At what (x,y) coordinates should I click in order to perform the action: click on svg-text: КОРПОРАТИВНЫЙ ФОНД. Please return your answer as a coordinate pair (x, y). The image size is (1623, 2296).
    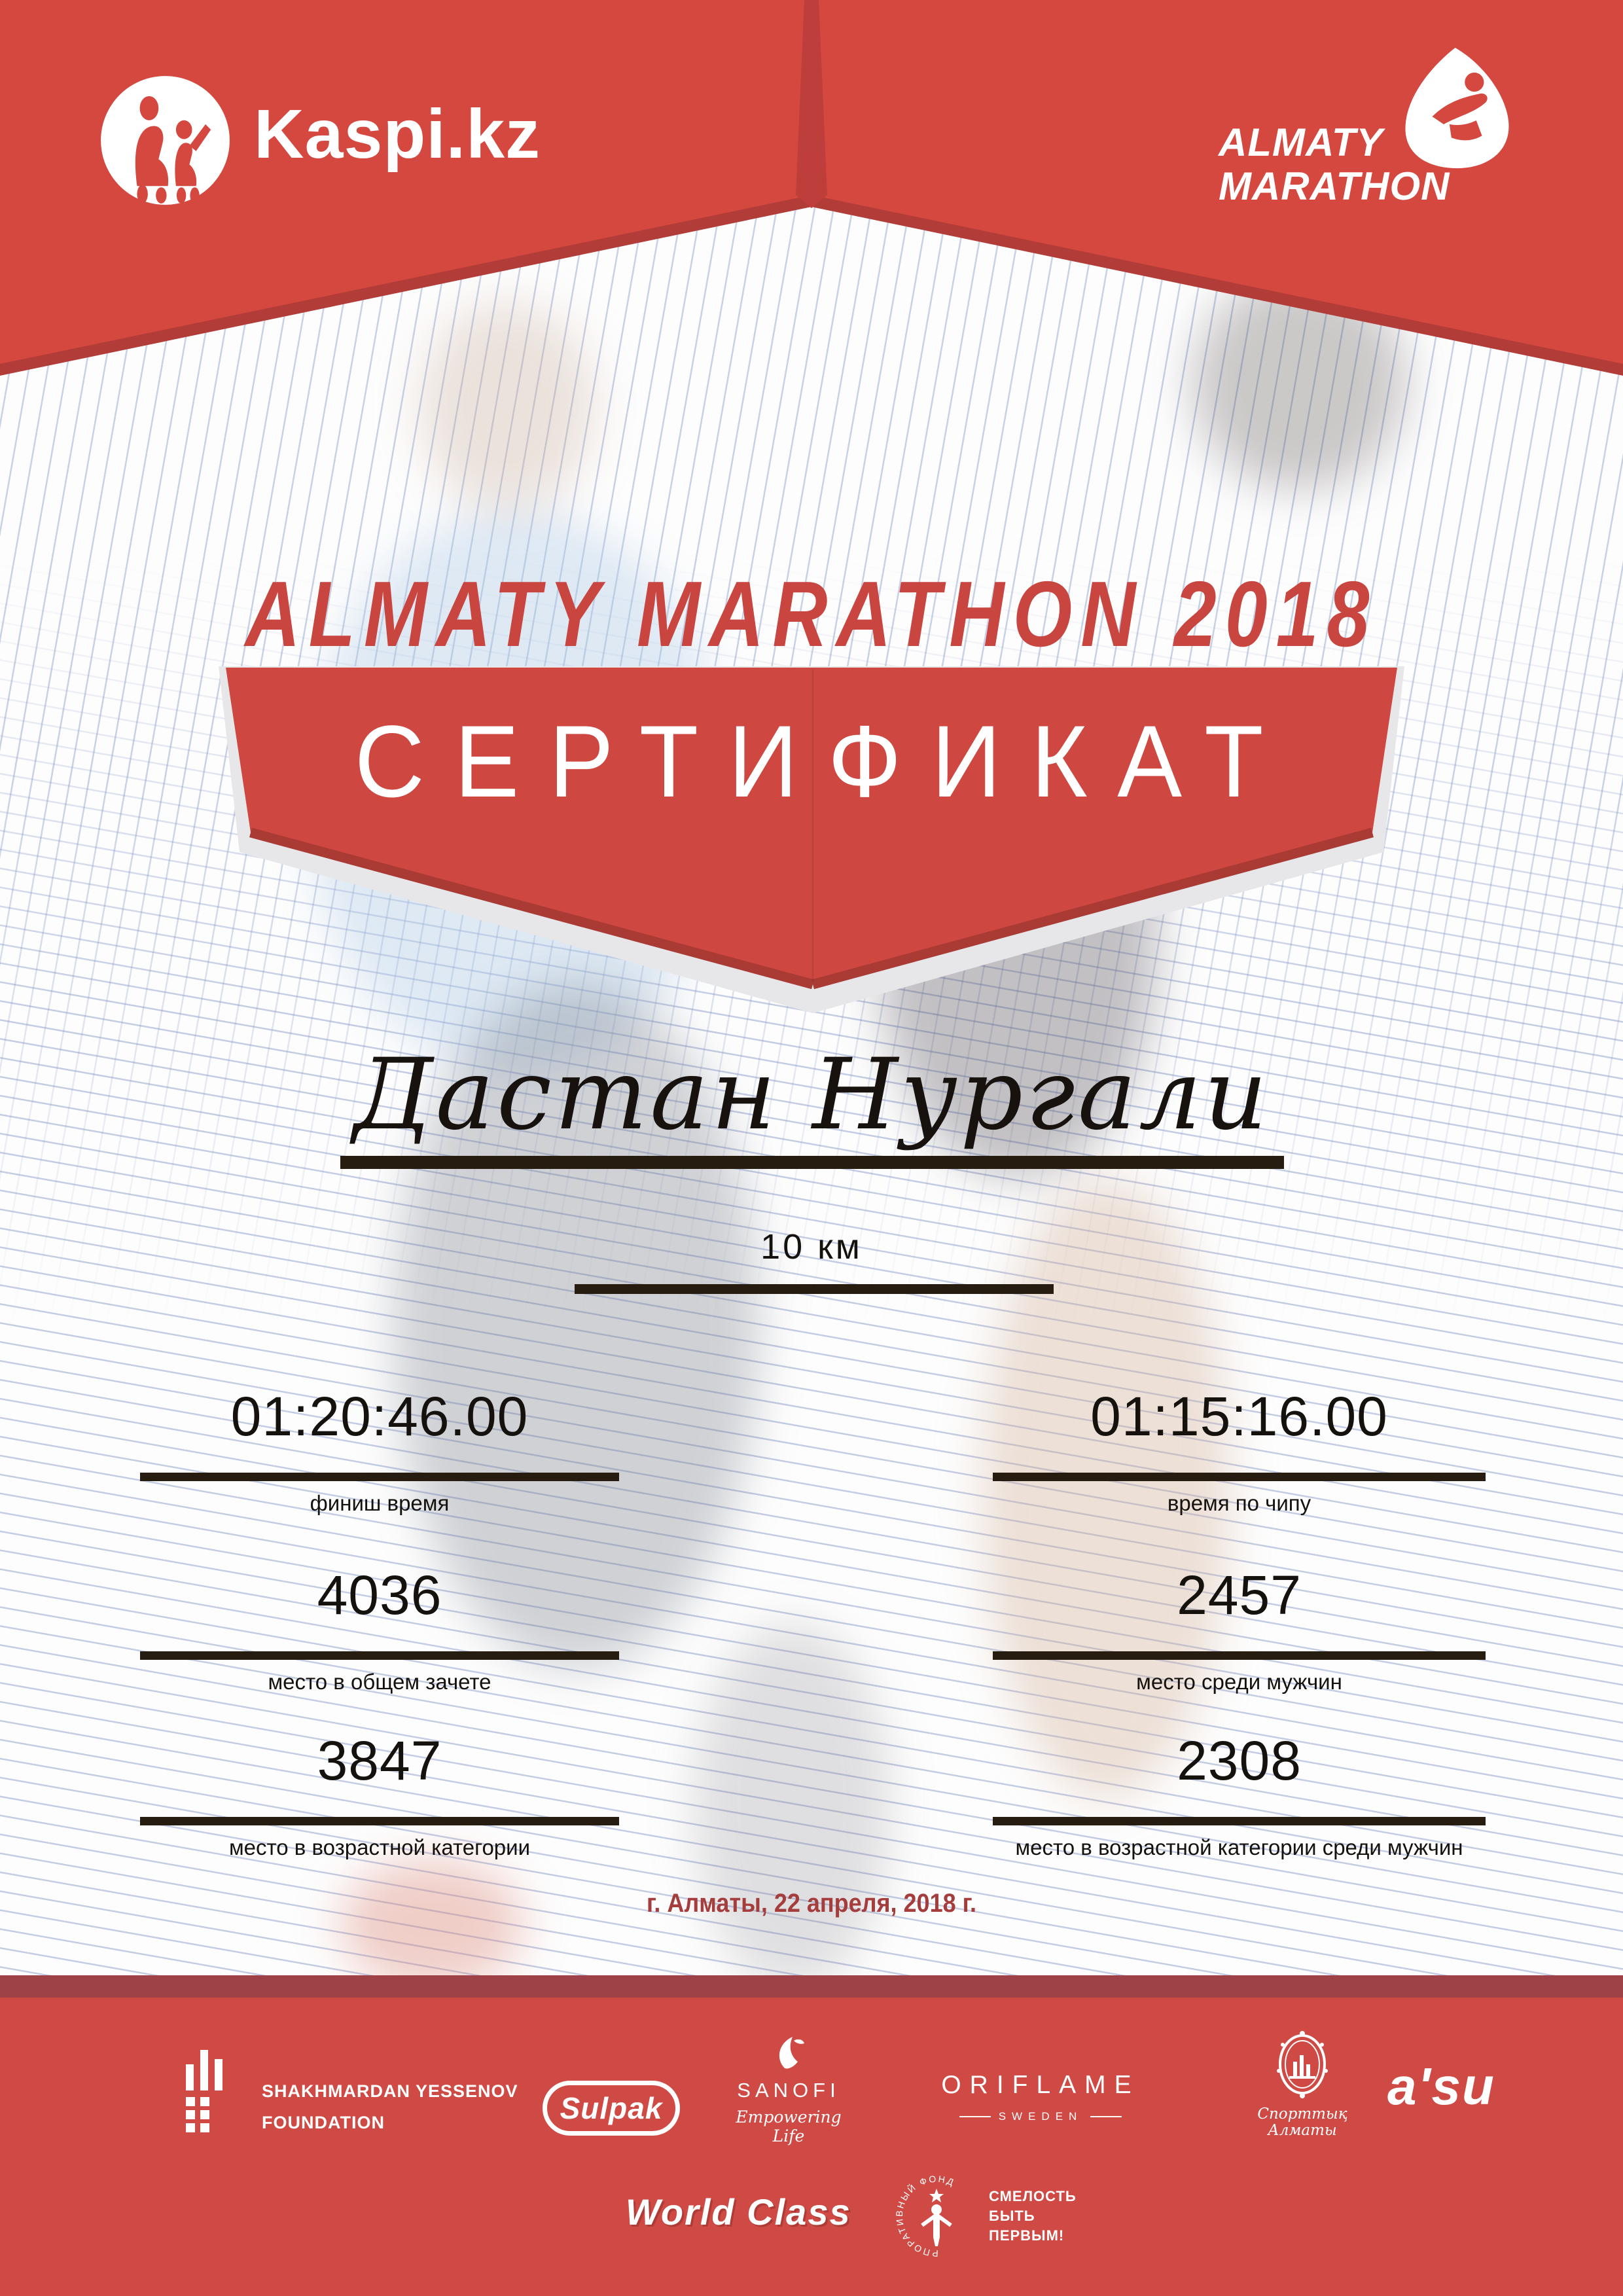
    Looking at the image, I should click on (925, 2216).